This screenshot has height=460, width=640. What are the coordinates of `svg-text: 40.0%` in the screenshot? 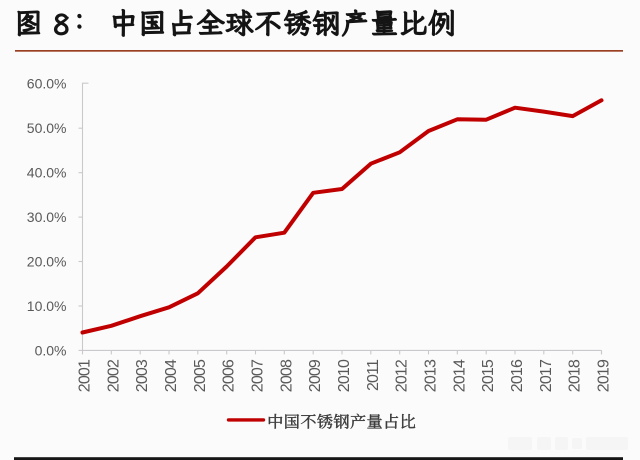 It's located at (47, 173).